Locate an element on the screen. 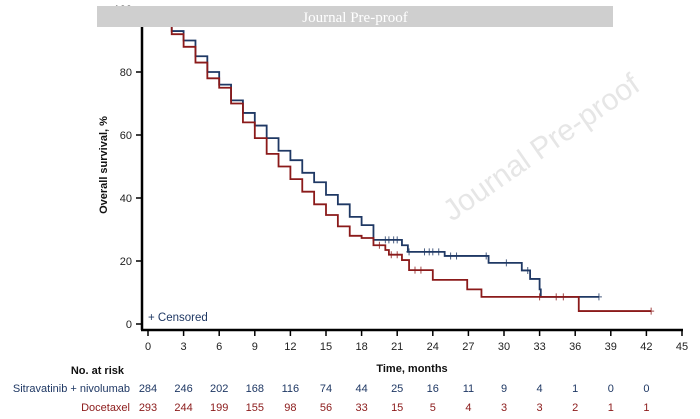 Image resolution: width=700 pixels, height=419 pixels. y-tick-label: 60 is located at coordinates (126, 136).